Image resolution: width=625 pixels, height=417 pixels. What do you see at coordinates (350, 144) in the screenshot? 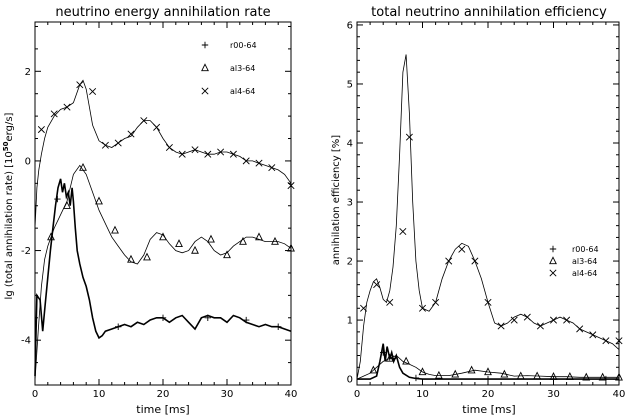
I see `y-tick-label: 4` at bounding box center [350, 144].